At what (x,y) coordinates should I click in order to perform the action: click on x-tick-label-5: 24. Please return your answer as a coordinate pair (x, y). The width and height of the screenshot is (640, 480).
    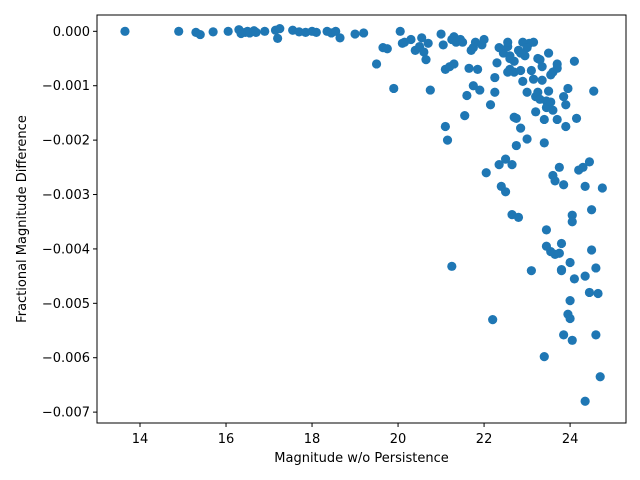
    Looking at the image, I should click on (570, 439).